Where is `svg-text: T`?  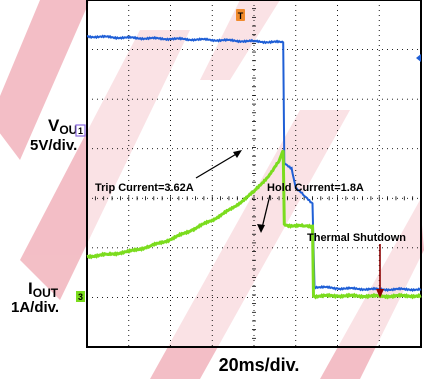
svg-text: T is located at coordinates (241, 16).